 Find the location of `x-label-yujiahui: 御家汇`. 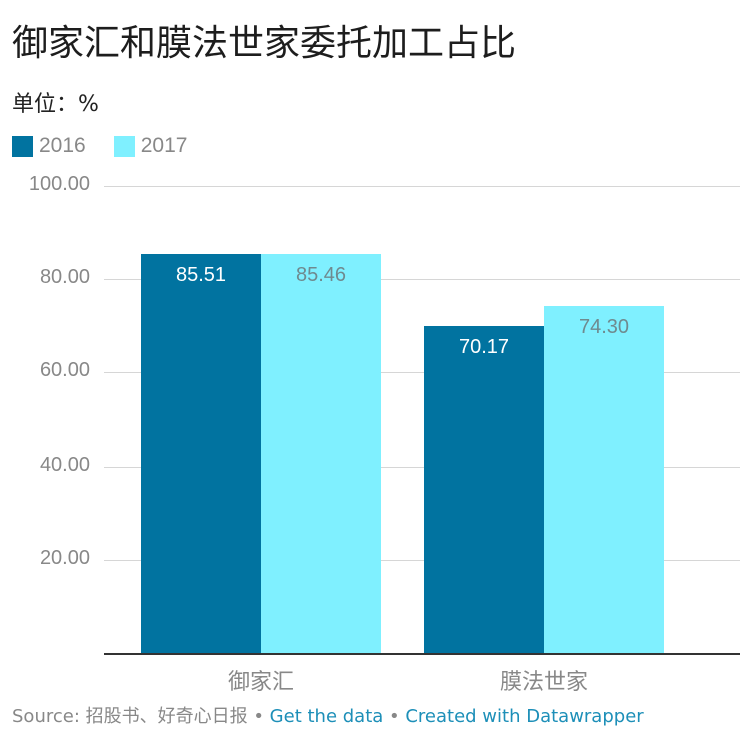

x-label-yujiahui: 御家汇 is located at coordinates (260, 682).